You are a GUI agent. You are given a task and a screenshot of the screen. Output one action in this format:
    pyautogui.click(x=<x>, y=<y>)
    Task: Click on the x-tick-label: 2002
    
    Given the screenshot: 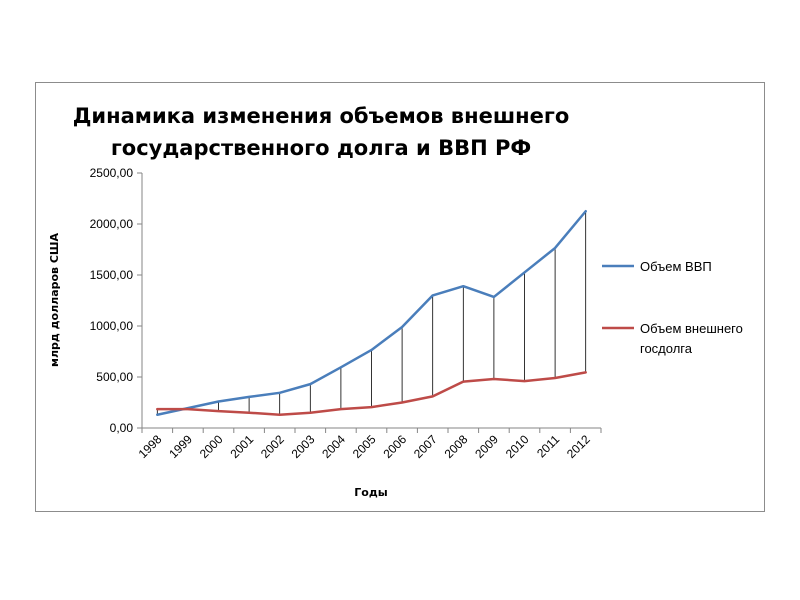 What is the action you would take?
    pyautogui.click(x=272, y=446)
    